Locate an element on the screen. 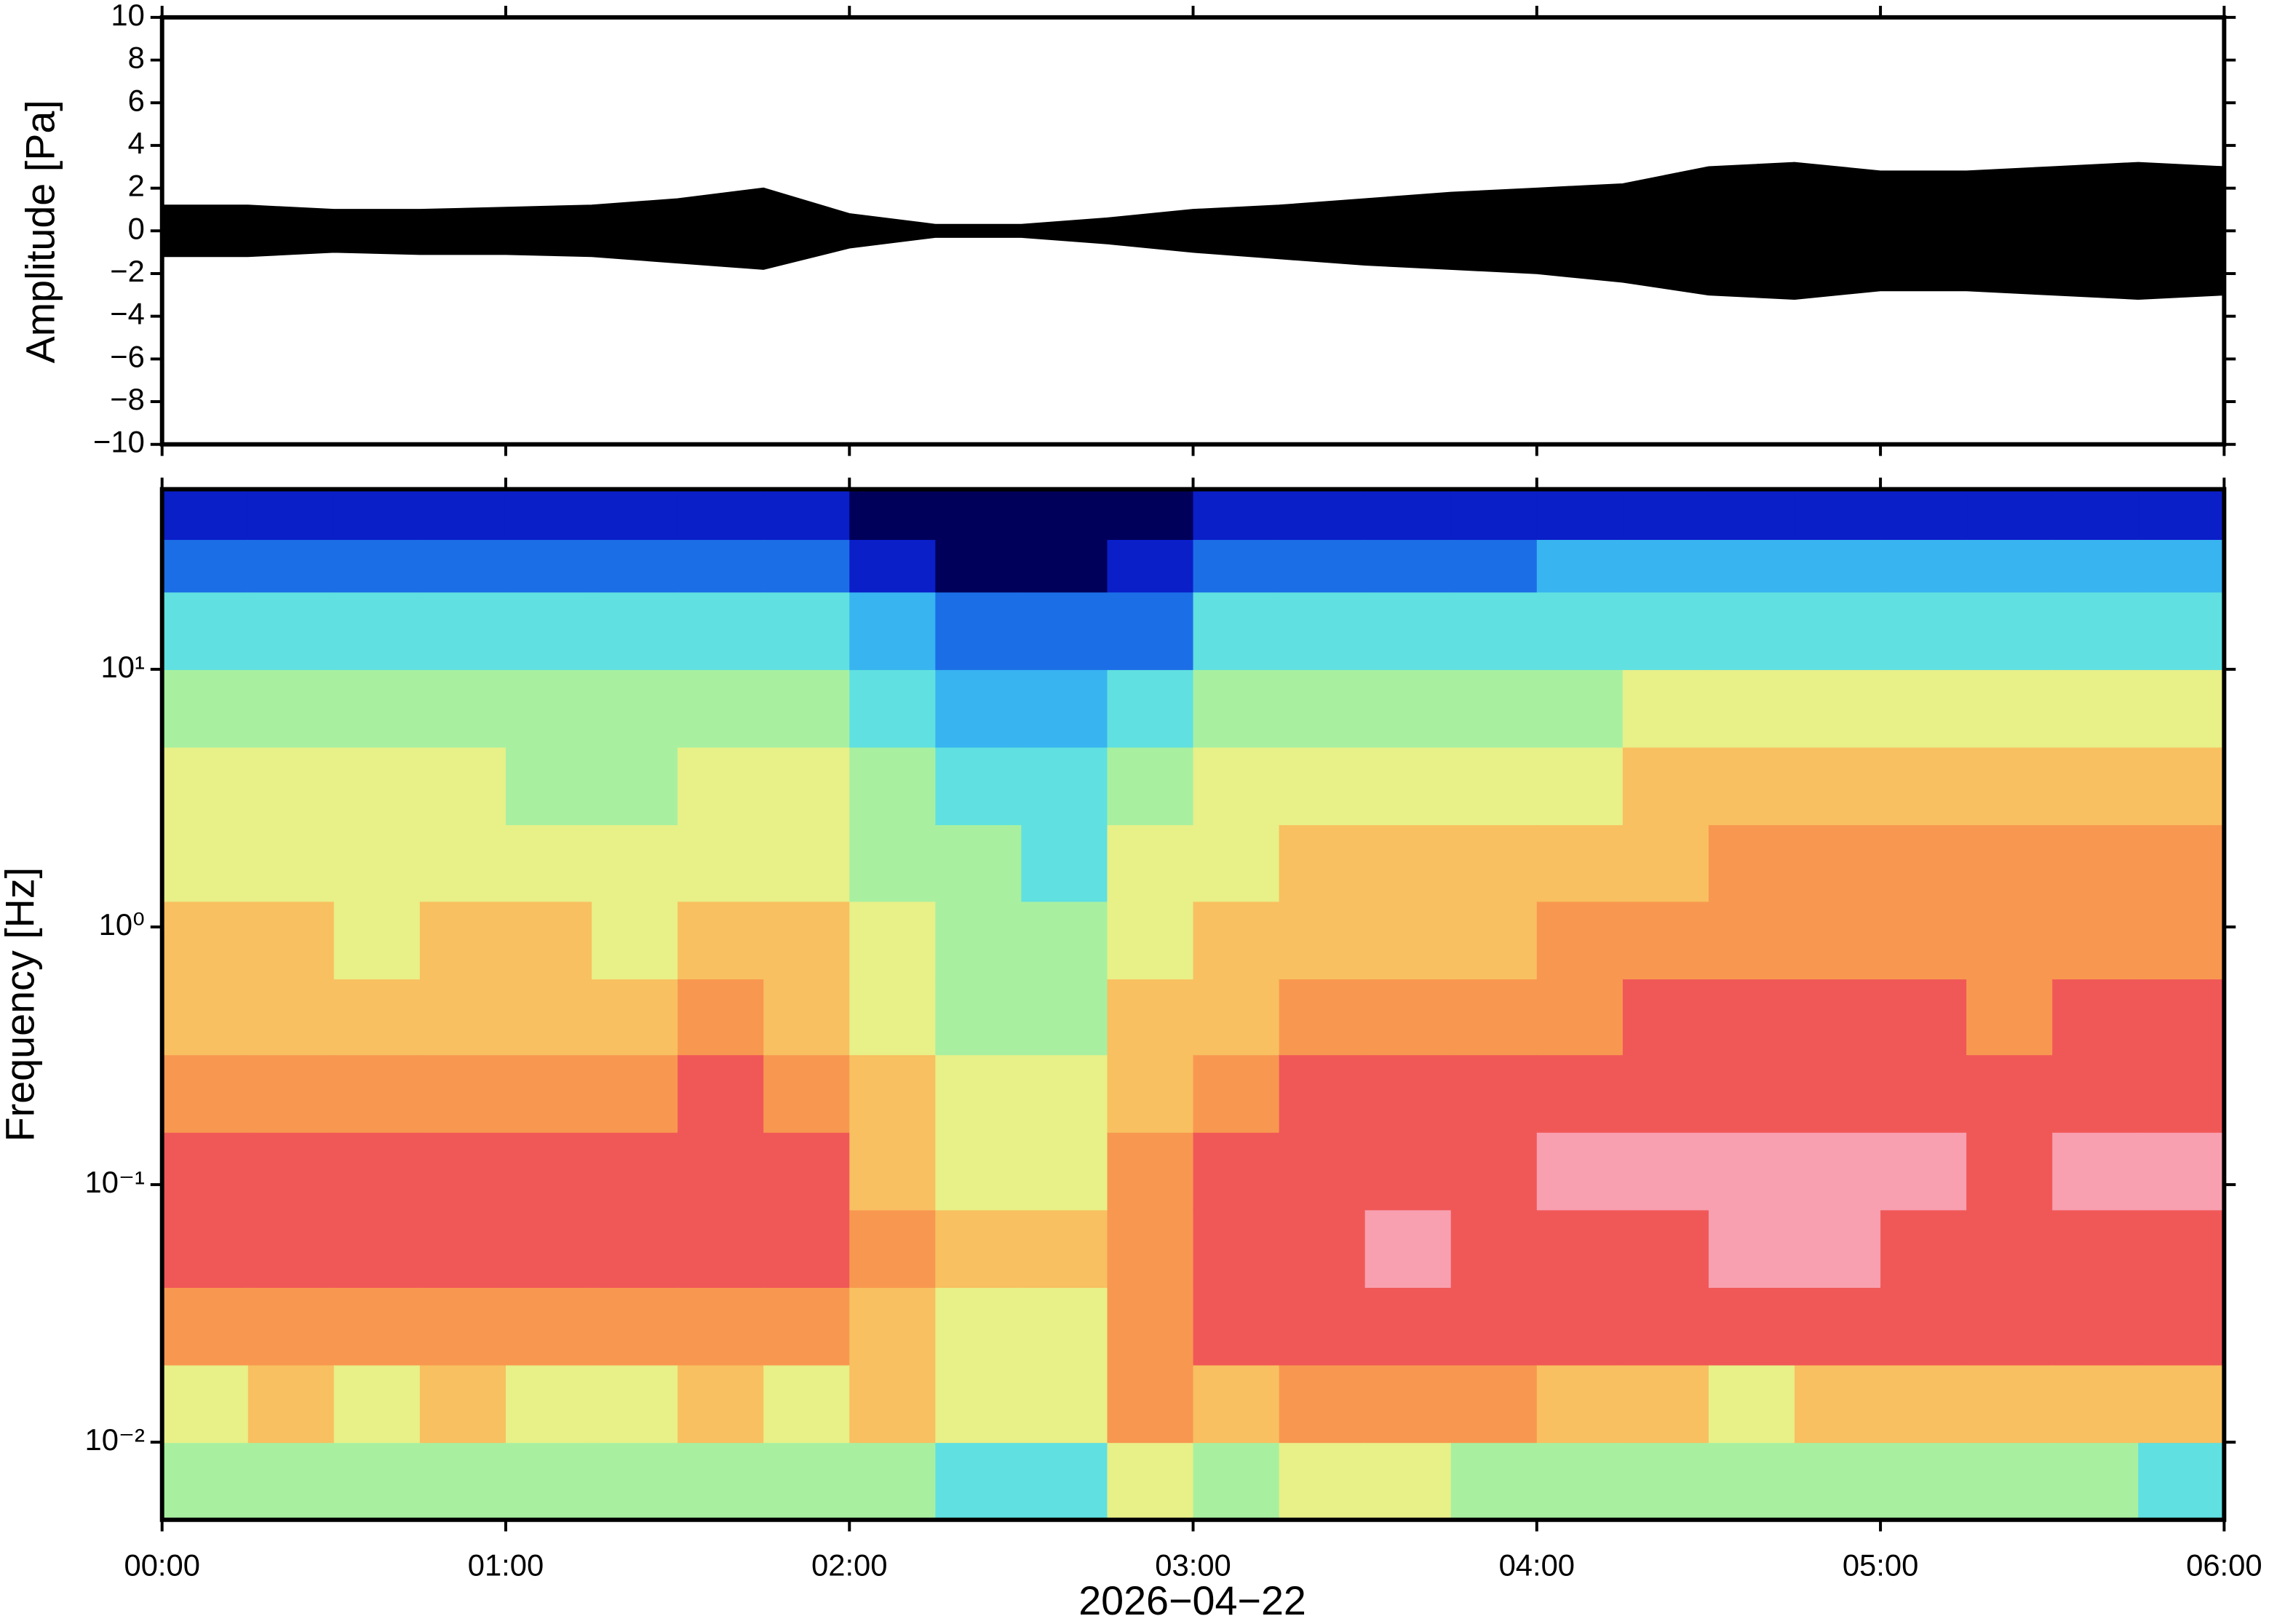  y-tick-label: 10 is located at coordinates (127, 16).